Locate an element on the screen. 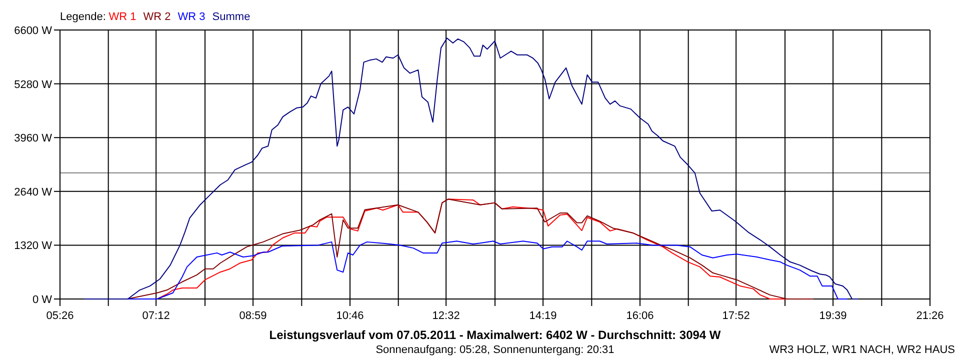 This screenshot has width=960, height=360. text: Leistungsverlauf vom 07.05.2011 - Maximalwert: 6402 W - Durchschnitt: 3094 W is located at coordinates (495, 335).